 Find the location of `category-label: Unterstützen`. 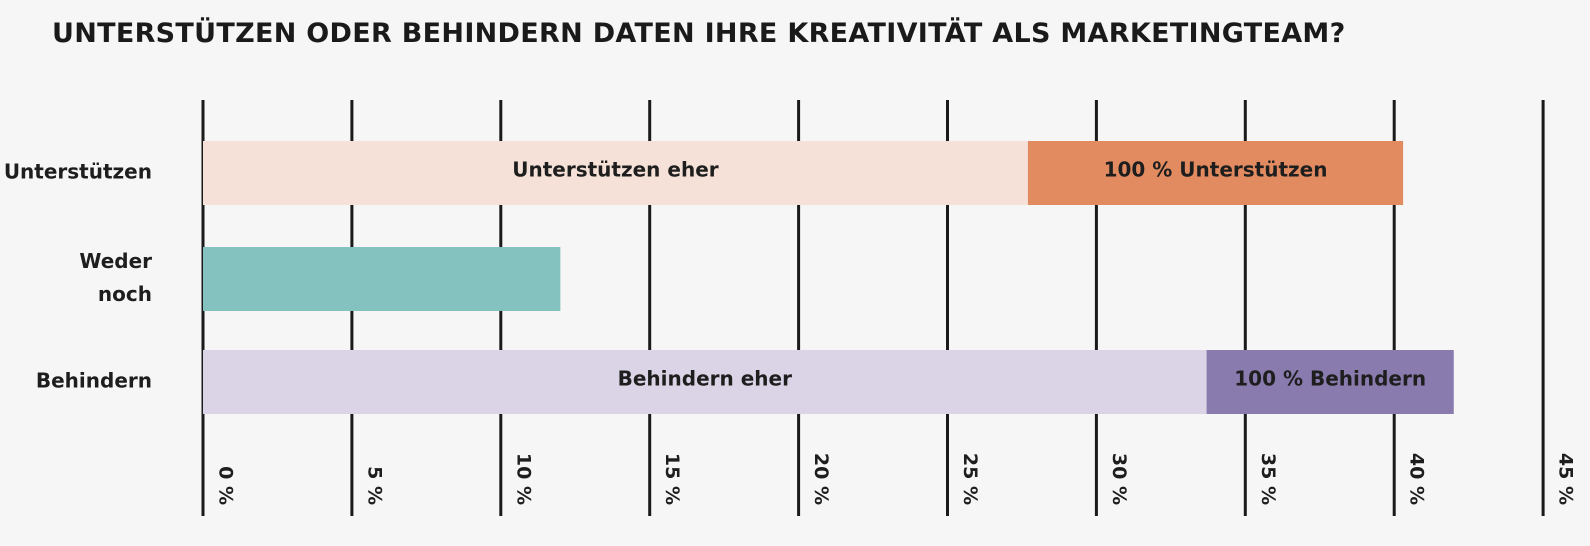

category-label: Unterstützen is located at coordinates (78, 172).